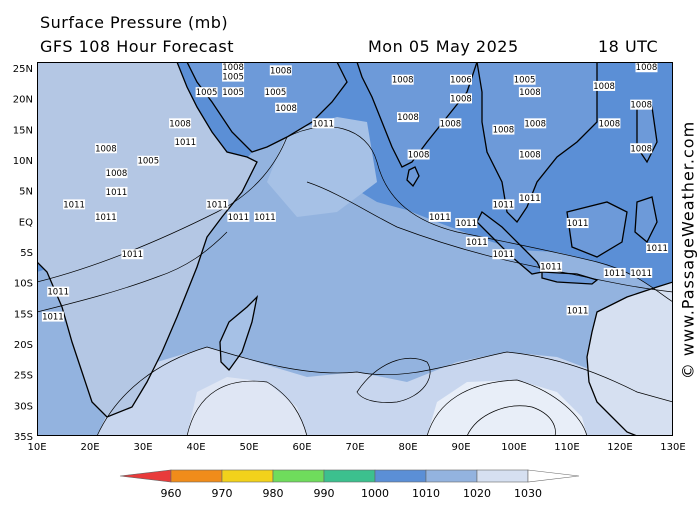 The image size is (700, 525). What do you see at coordinates (352, 493) in the screenshot?
I see `colorbar-labels: 960 970 980 990 1000 1010 1020 1030` at bounding box center [352, 493].